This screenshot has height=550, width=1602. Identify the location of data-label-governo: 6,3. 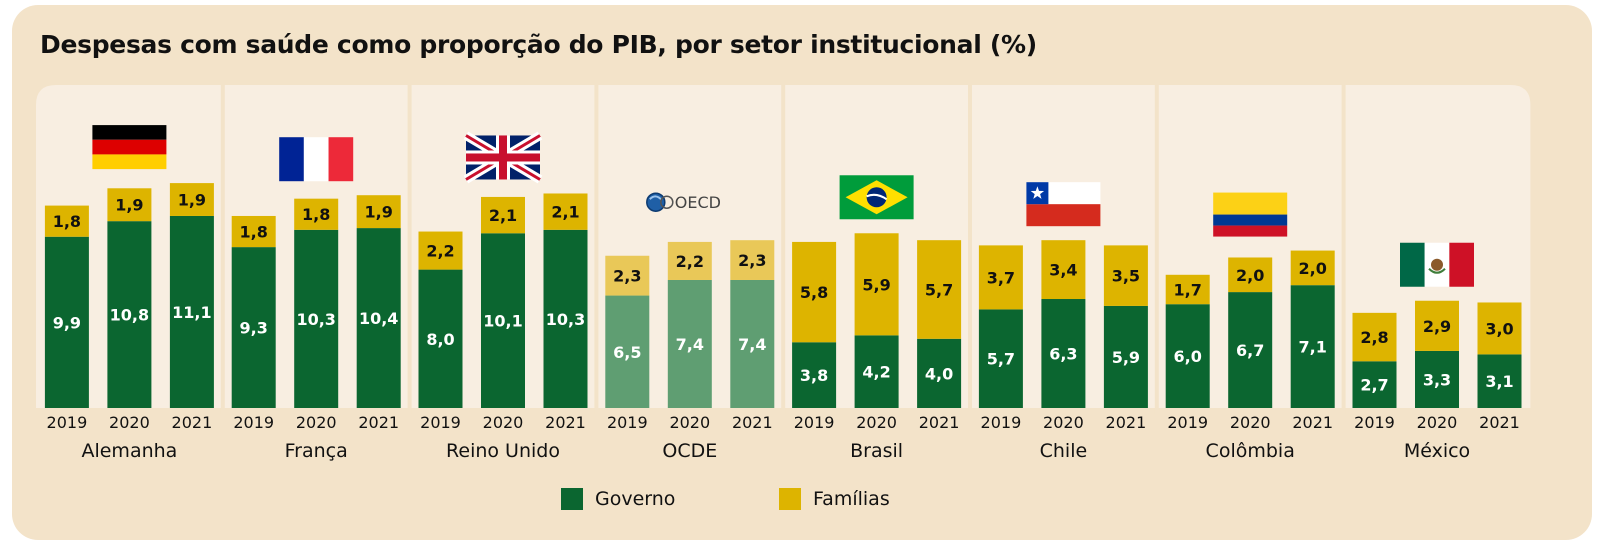
(1063, 354).